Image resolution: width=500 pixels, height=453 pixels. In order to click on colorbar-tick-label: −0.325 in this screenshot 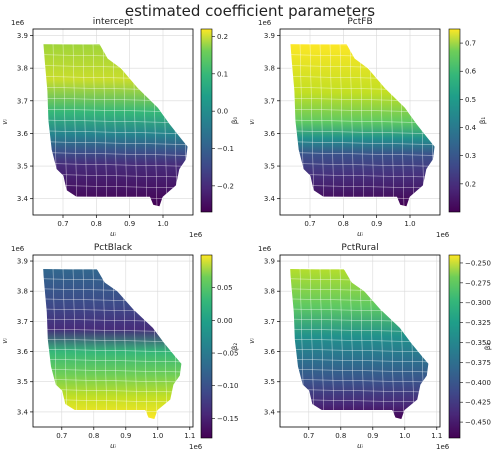, I will do `click(478, 323)`.